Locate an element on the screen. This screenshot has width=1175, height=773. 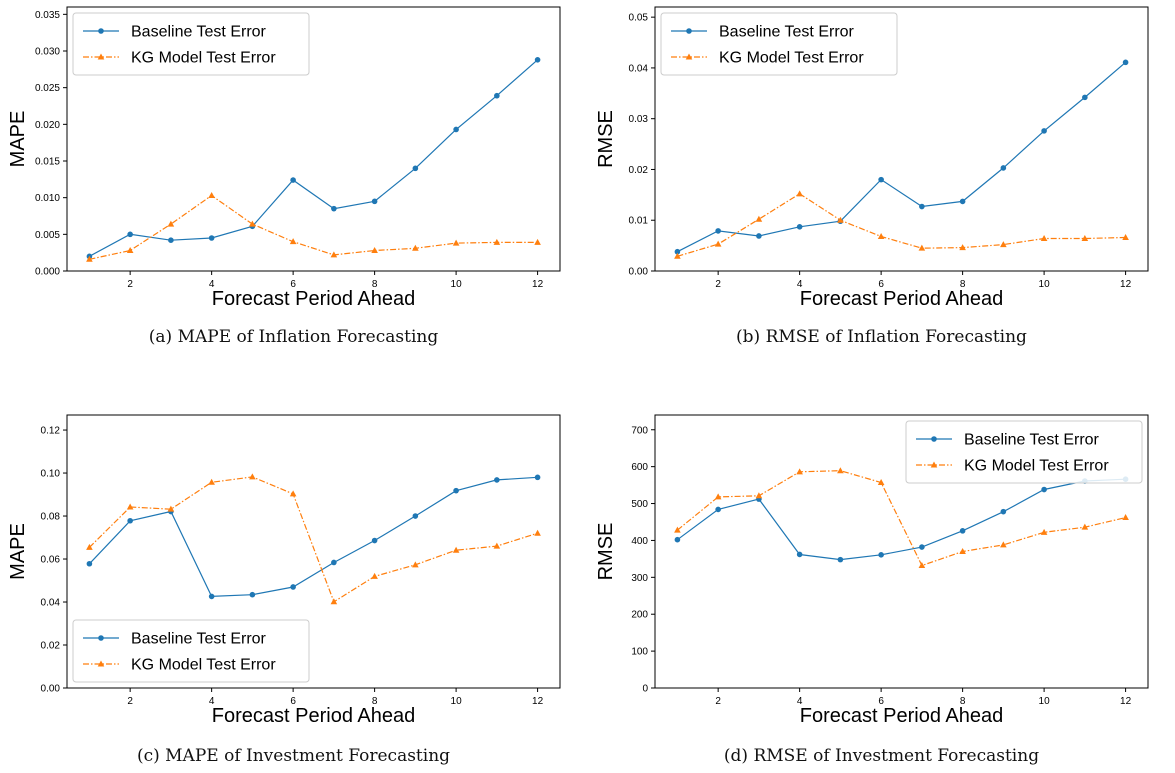
legend-label: Baseline Test Error is located at coordinates (199, 32).